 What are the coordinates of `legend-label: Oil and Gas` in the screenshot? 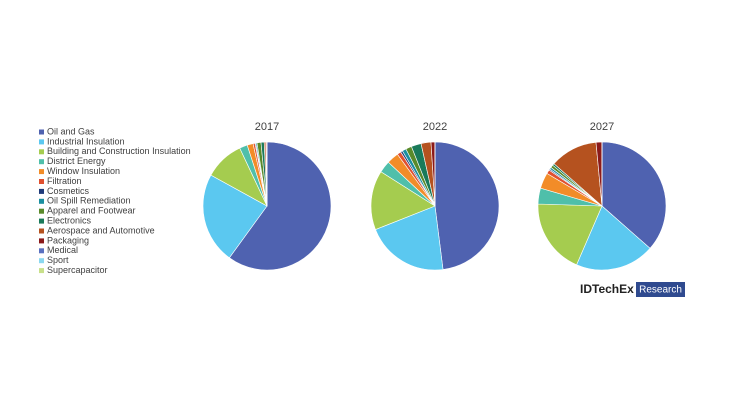 It's located at (71, 131).